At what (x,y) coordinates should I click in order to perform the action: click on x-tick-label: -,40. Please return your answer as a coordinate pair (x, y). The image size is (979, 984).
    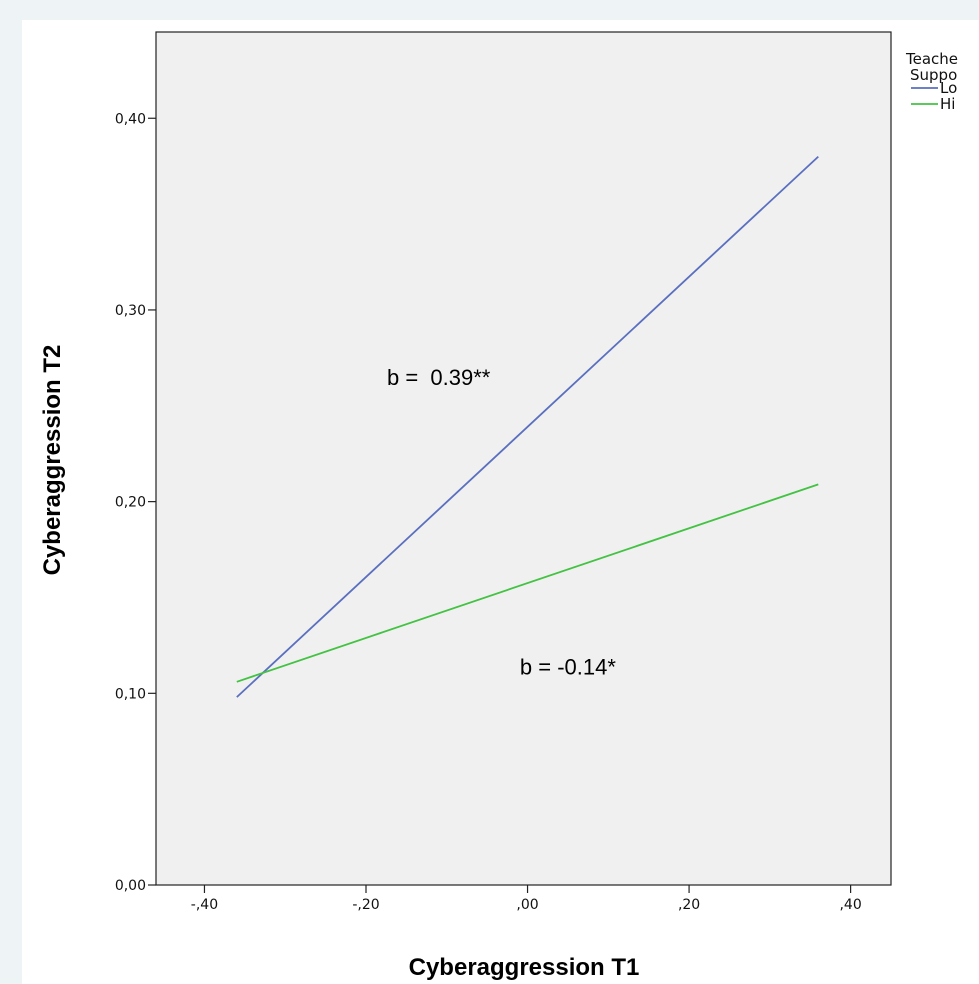
    Looking at the image, I should click on (204, 905).